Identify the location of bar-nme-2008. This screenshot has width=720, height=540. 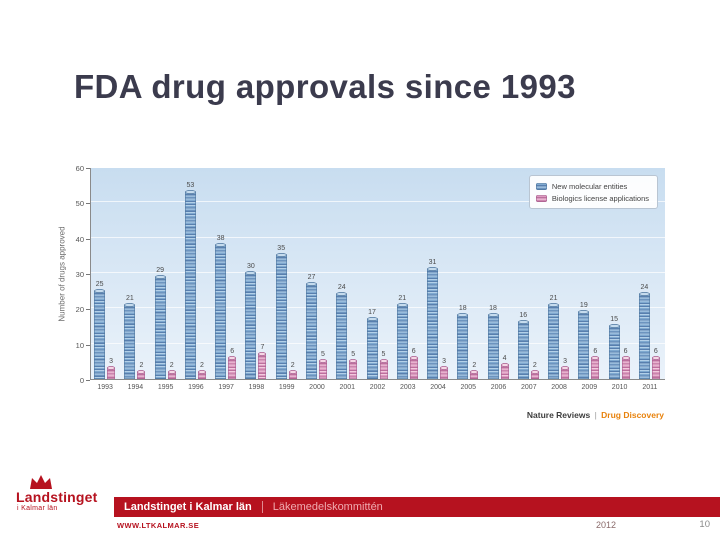
(554, 340).